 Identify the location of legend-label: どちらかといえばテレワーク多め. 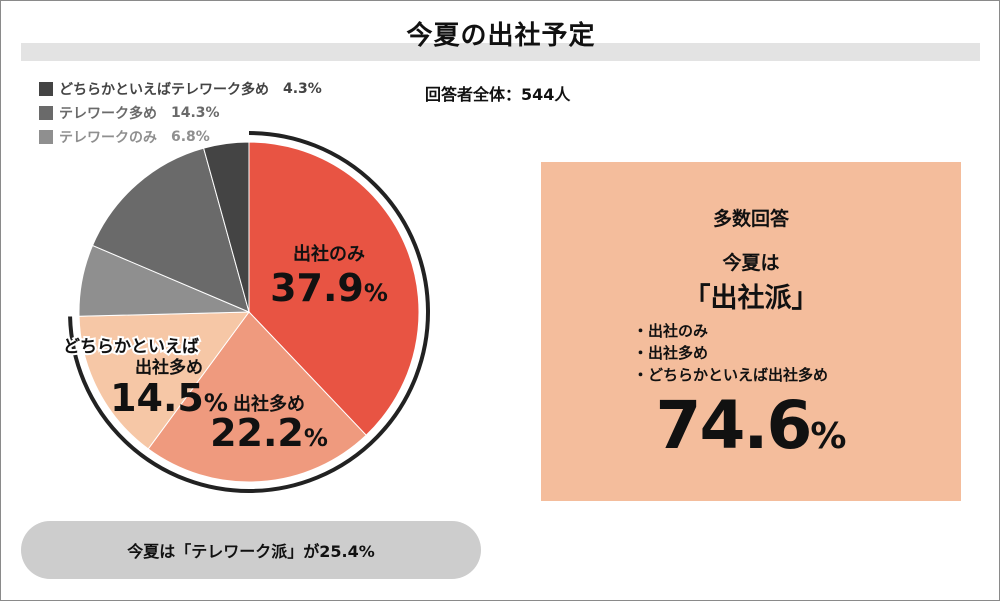
(164, 90).